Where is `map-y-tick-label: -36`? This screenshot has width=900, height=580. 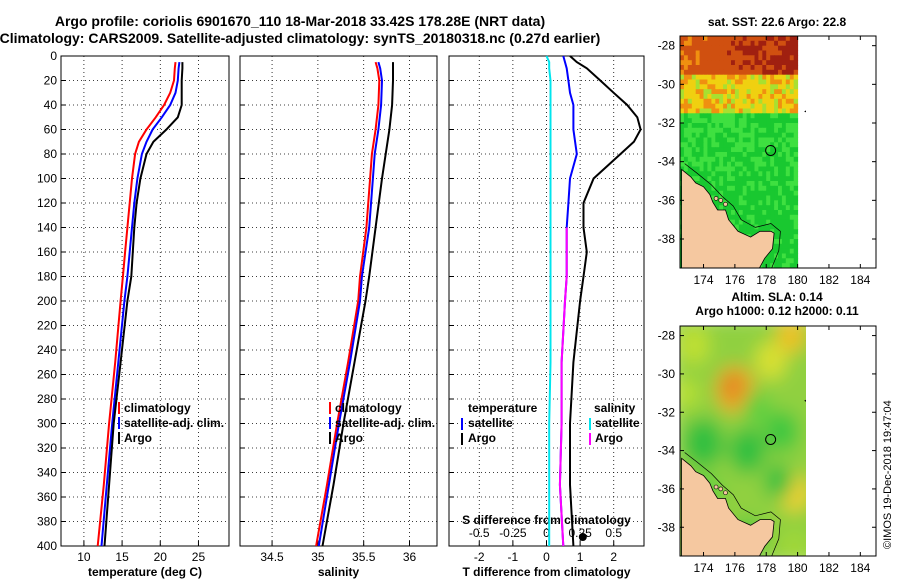
map-y-tick-label: -36 is located at coordinates (667, 489).